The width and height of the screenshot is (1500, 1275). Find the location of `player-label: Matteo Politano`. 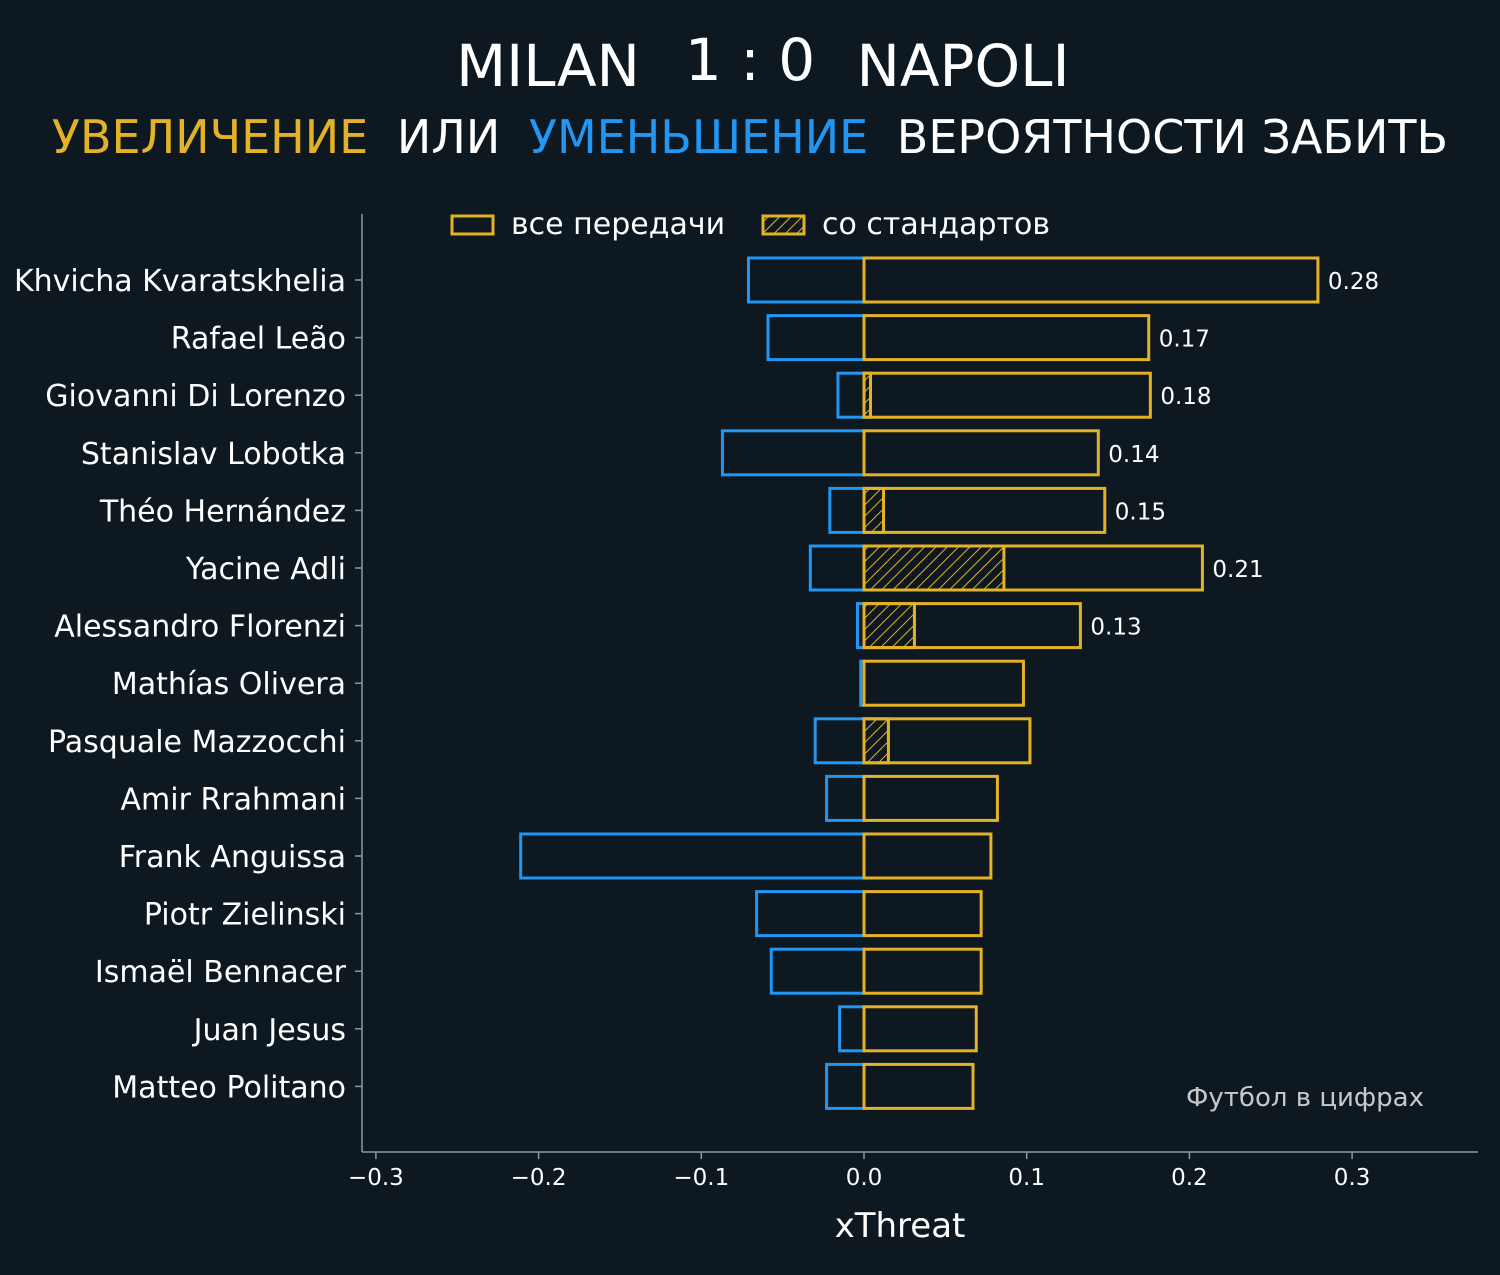

player-label: Matteo Politano is located at coordinates (229, 1087).